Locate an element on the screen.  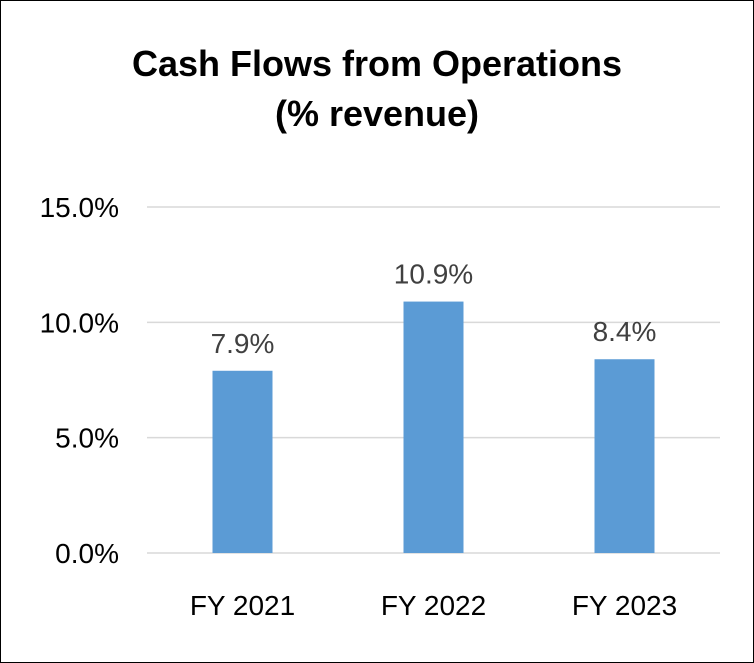
y-tick-label-2: 10.0% is located at coordinates (79, 322).